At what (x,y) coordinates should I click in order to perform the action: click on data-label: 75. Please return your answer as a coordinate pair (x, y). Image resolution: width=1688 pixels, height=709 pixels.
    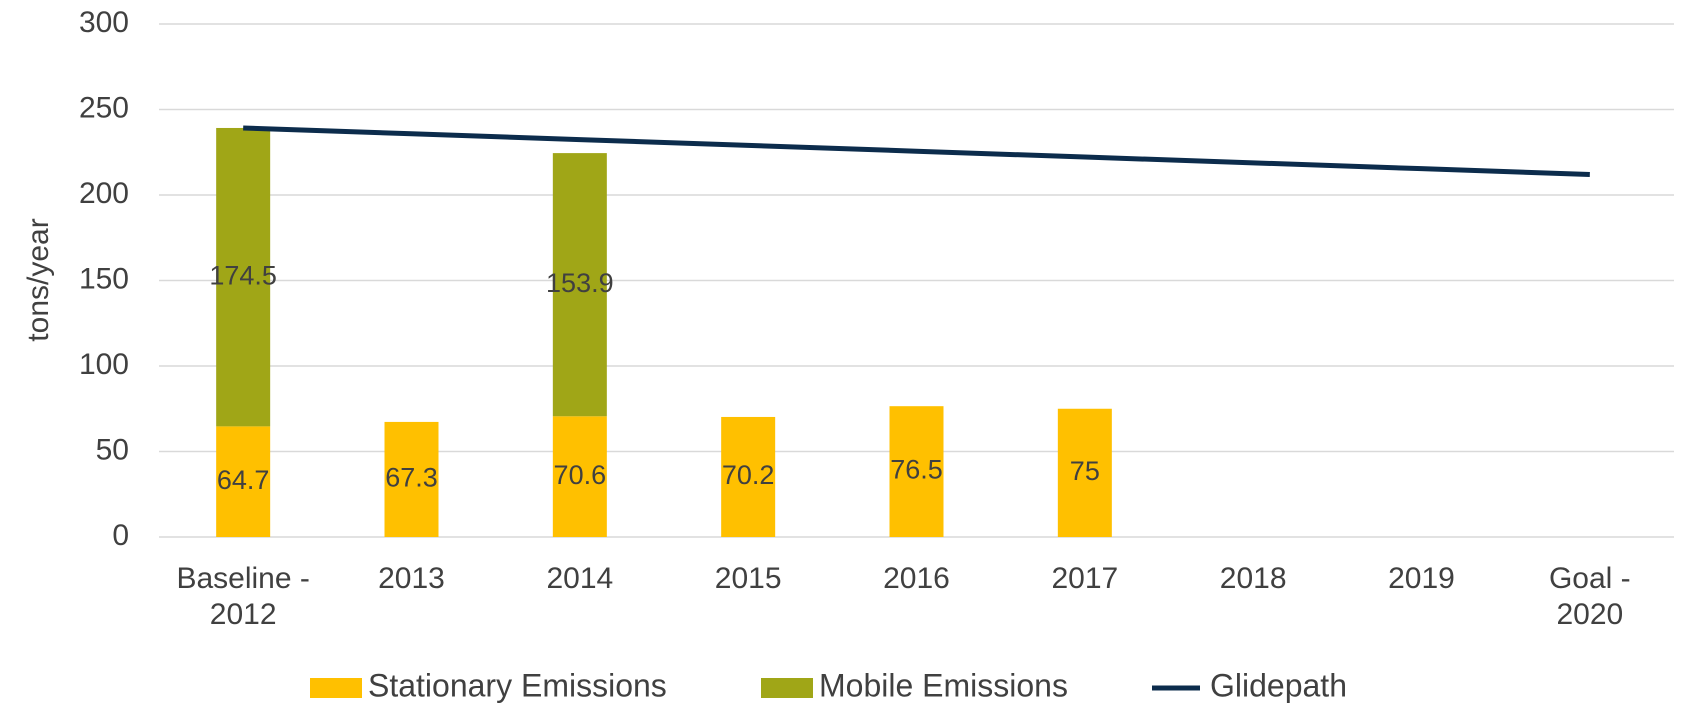
    Looking at the image, I should click on (1085, 471).